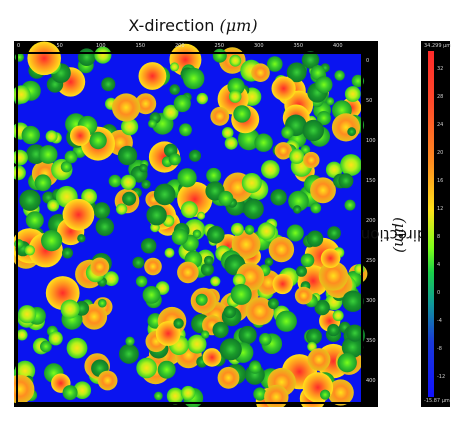 This screenshot has width=469, height=423. Describe the element at coordinates (400, 235) in the screenshot. I see `y-axis-title: Y-direction (μm)` at that location.